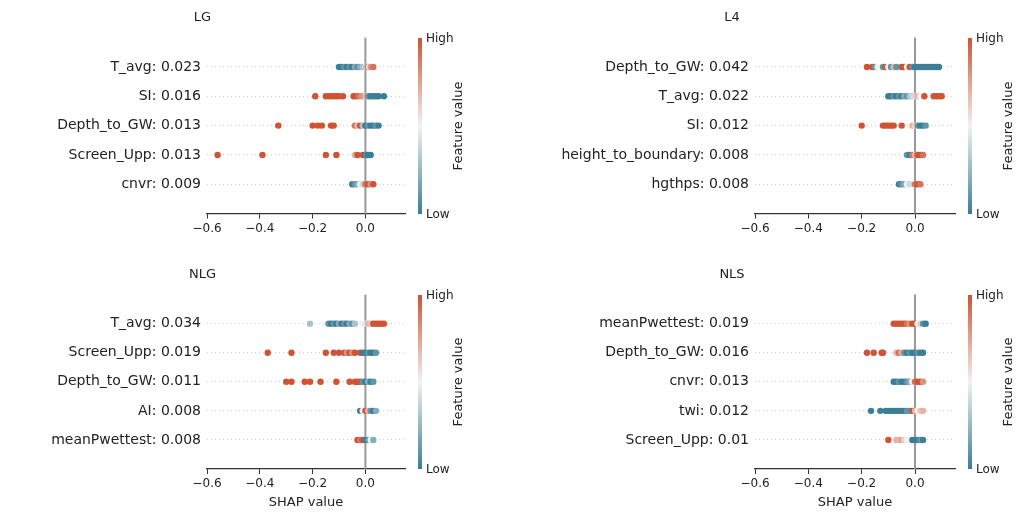  What do you see at coordinates (134, 153) in the screenshot?
I see `y-tick-label: Screen_Upp: 0.013` at bounding box center [134, 153].